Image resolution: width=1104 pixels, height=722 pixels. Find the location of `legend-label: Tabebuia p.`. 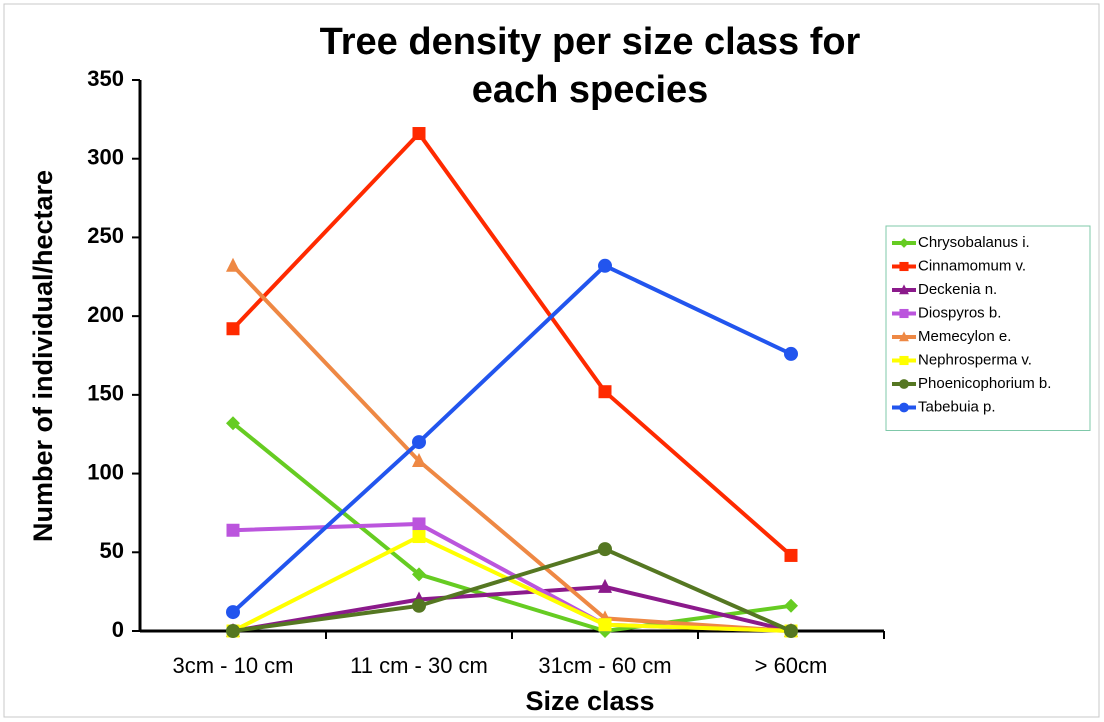

legend-label: Tabebuia p. is located at coordinates (957, 406).